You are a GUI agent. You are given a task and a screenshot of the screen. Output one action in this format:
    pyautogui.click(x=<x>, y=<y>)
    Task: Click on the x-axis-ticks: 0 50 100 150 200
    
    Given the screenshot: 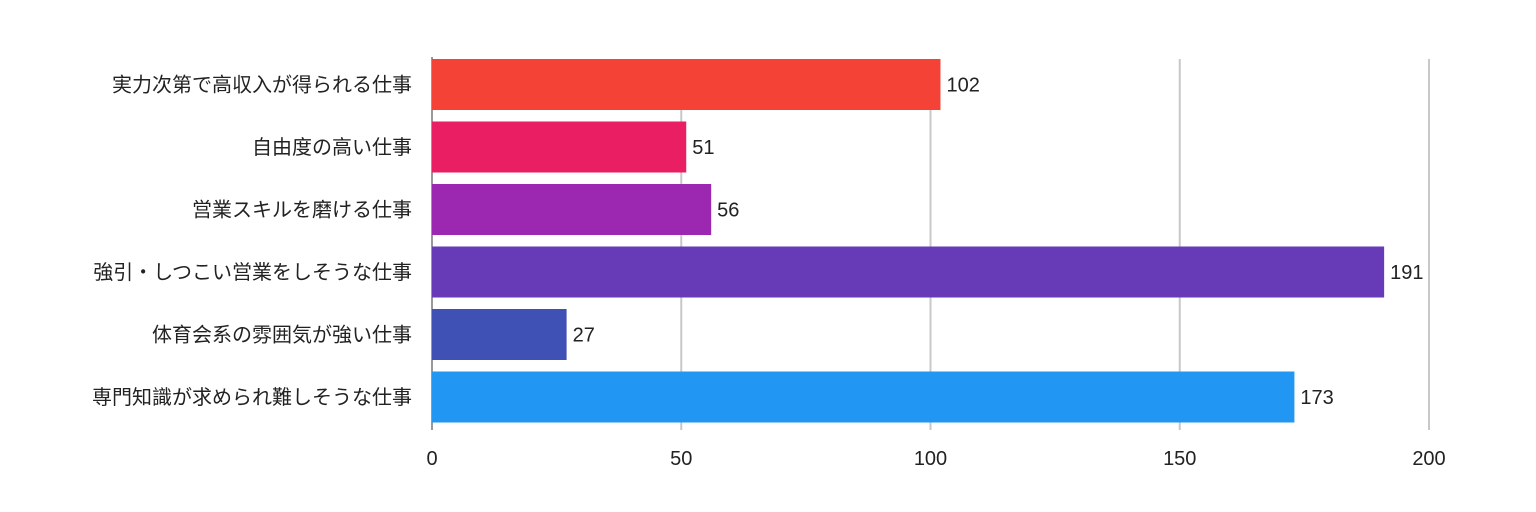 What is the action you would take?
    pyautogui.click(x=935, y=459)
    